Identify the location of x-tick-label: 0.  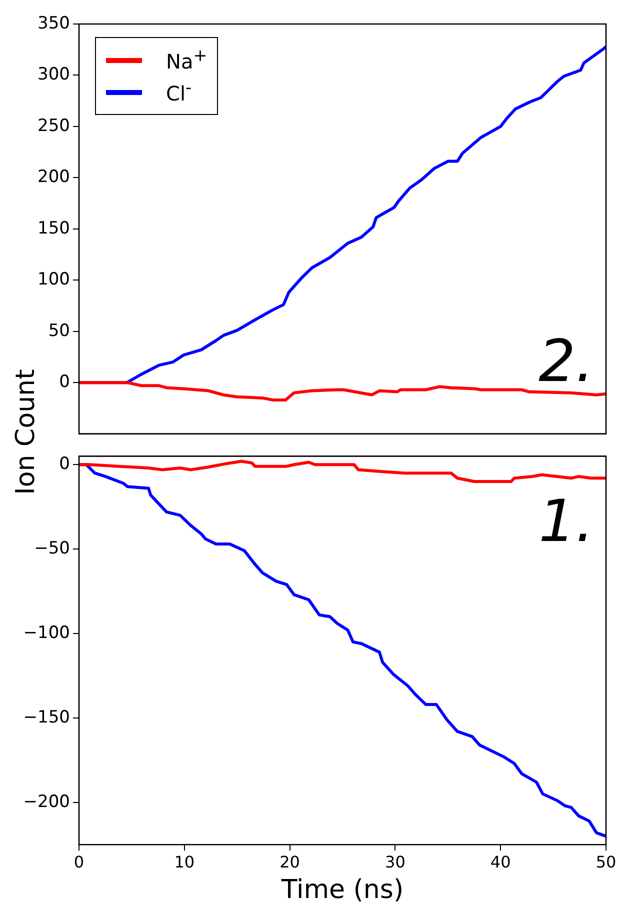
(79, 862).